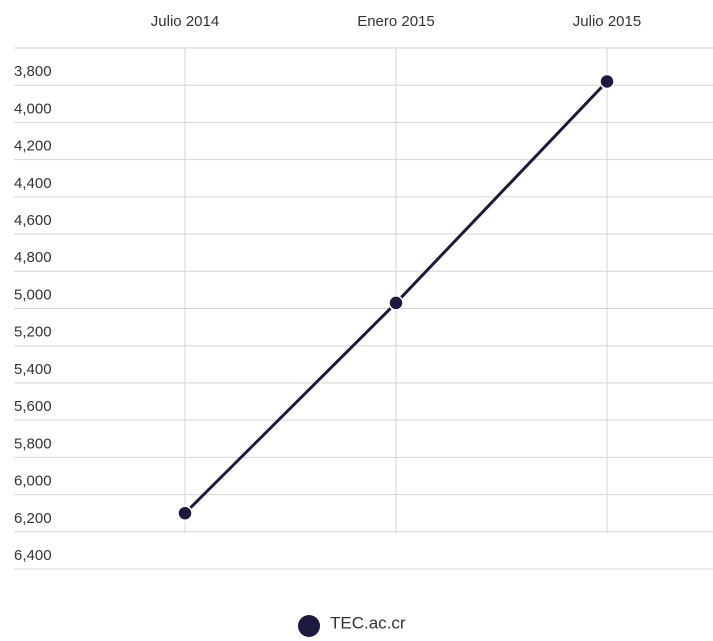 This screenshot has height=641, width=713. I want to click on y-tick-label: 6,200, so click(33, 518).